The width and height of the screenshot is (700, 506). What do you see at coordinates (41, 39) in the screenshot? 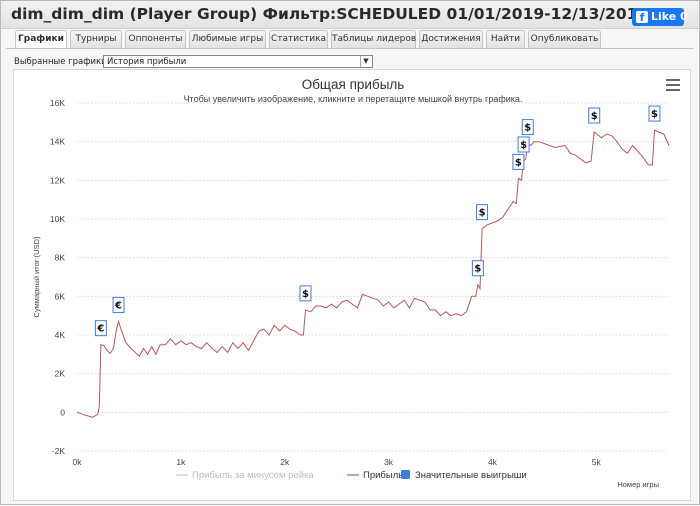
I see `tab-graphs: Графики` at bounding box center [41, 39].